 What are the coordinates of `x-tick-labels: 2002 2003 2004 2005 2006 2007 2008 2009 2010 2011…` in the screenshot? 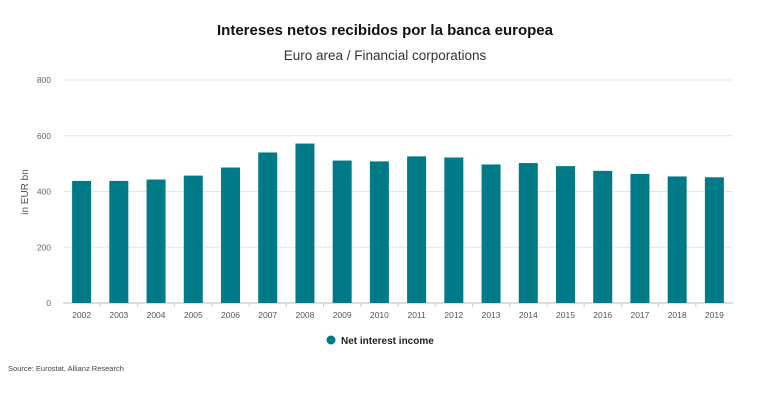 It's located at (398, 311).